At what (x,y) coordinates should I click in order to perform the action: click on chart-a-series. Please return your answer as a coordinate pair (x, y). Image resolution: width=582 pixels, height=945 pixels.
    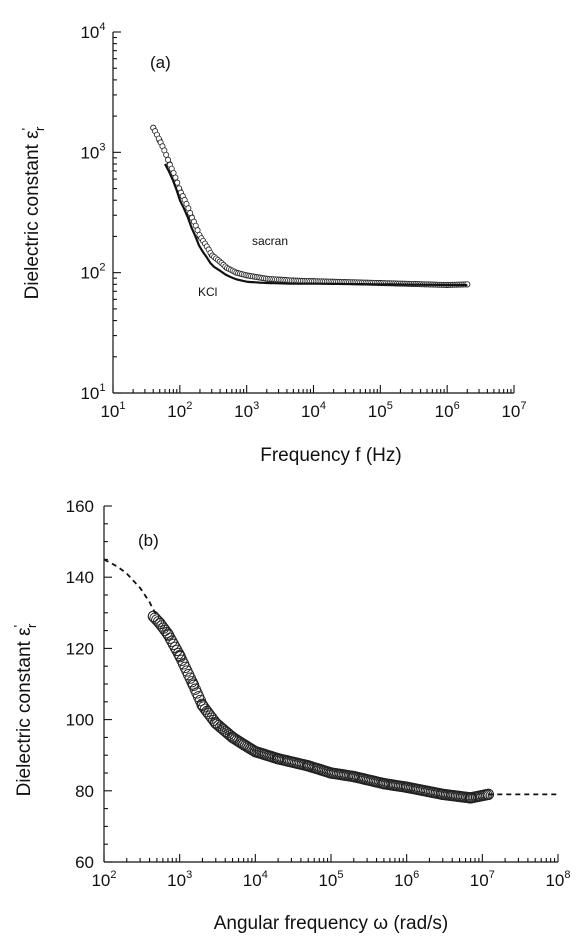
    Looking at the image, I should click on (310, 206).